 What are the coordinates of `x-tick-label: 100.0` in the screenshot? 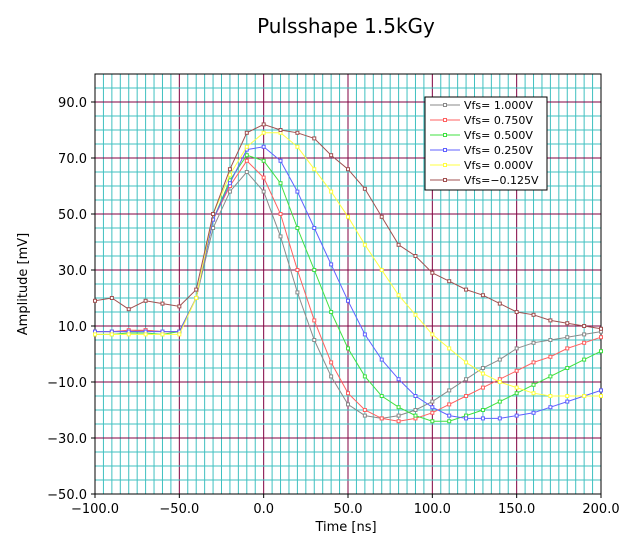 It's located at (432, 509).